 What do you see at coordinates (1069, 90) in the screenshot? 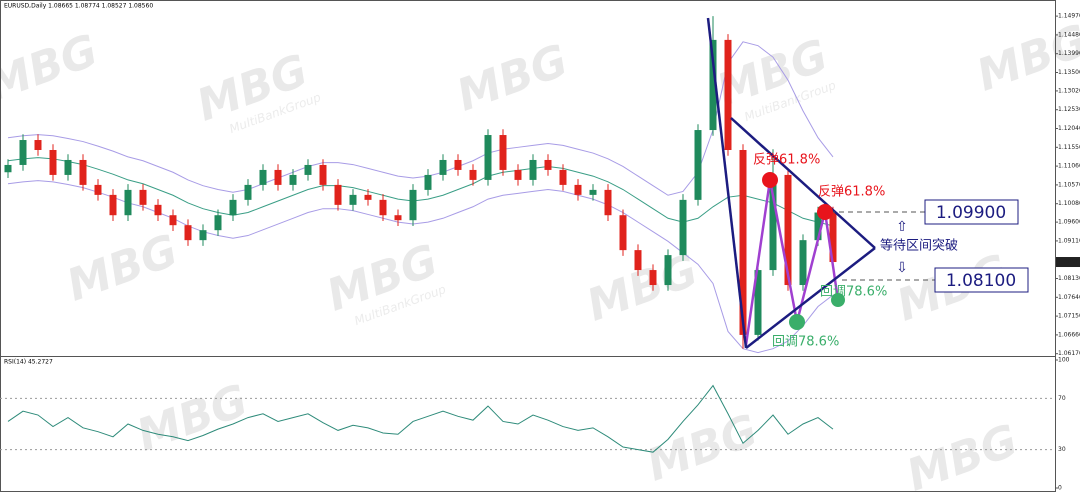
I see `y-tick-label: 1.13020` at bounding box center [1069, 90].